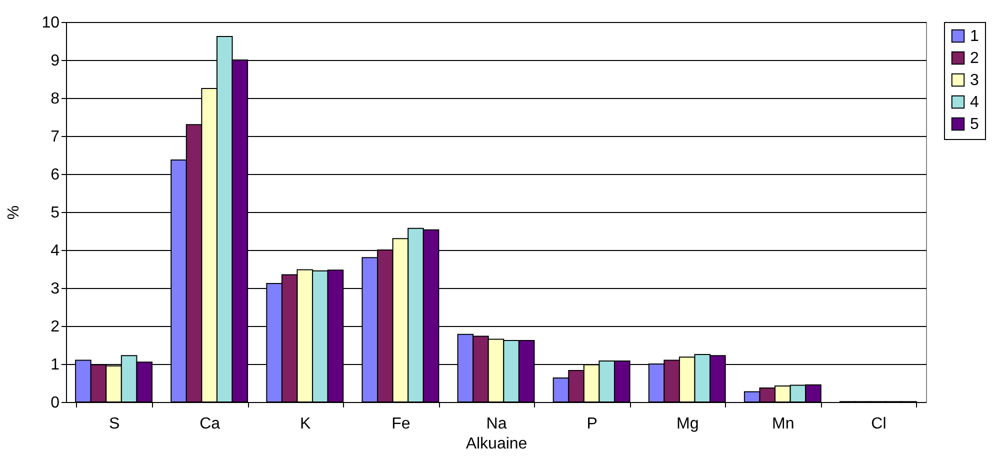 This screenshot has width=1000, height=469. I want to click on y-axis-title: %, so click(14, 212).